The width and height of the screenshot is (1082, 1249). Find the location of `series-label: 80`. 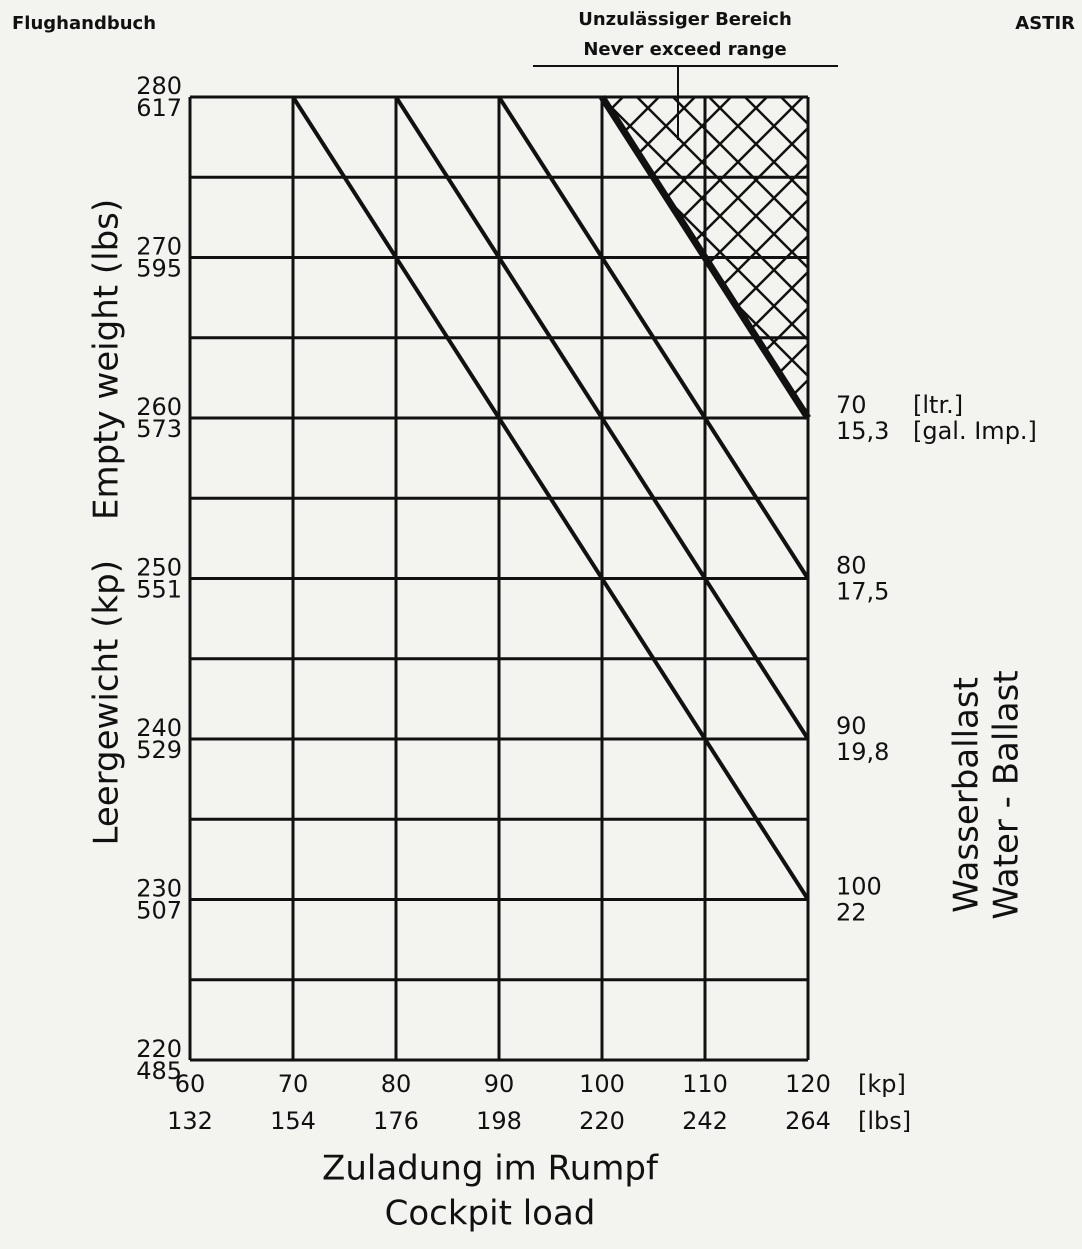

series-label: 80 is located at coordinates (851, 566).